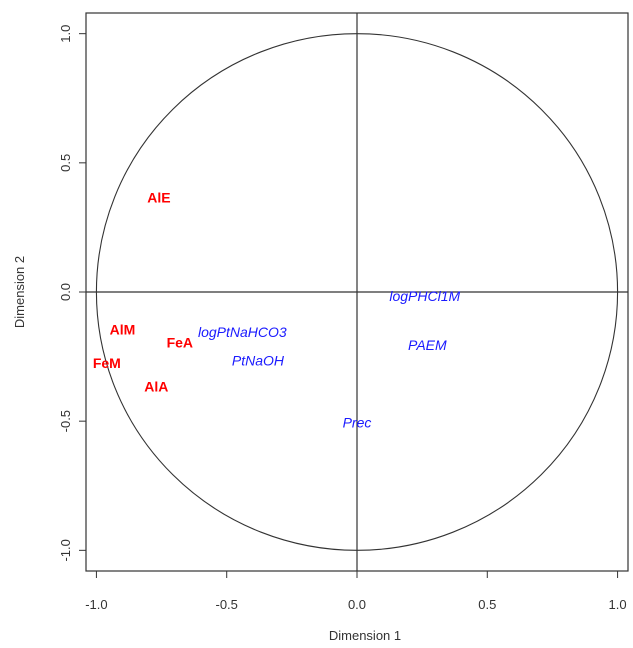  I want to click on x-tick-label: 1.0, so click(618, 604).